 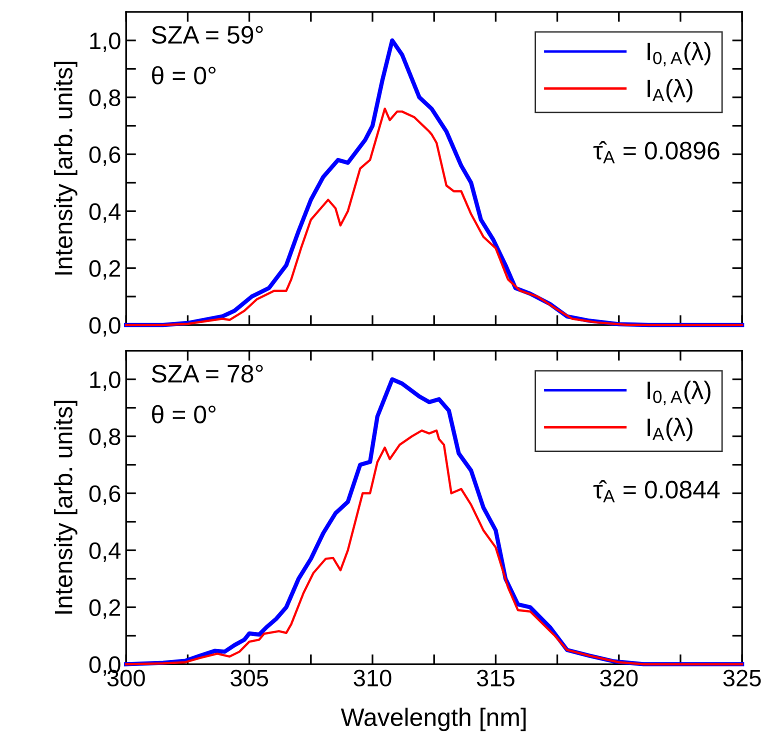 What do you see at coordinates (207, 35) in the screenshot?
I see `annotation: SZA = 59°` at bounding box center [207, 35].